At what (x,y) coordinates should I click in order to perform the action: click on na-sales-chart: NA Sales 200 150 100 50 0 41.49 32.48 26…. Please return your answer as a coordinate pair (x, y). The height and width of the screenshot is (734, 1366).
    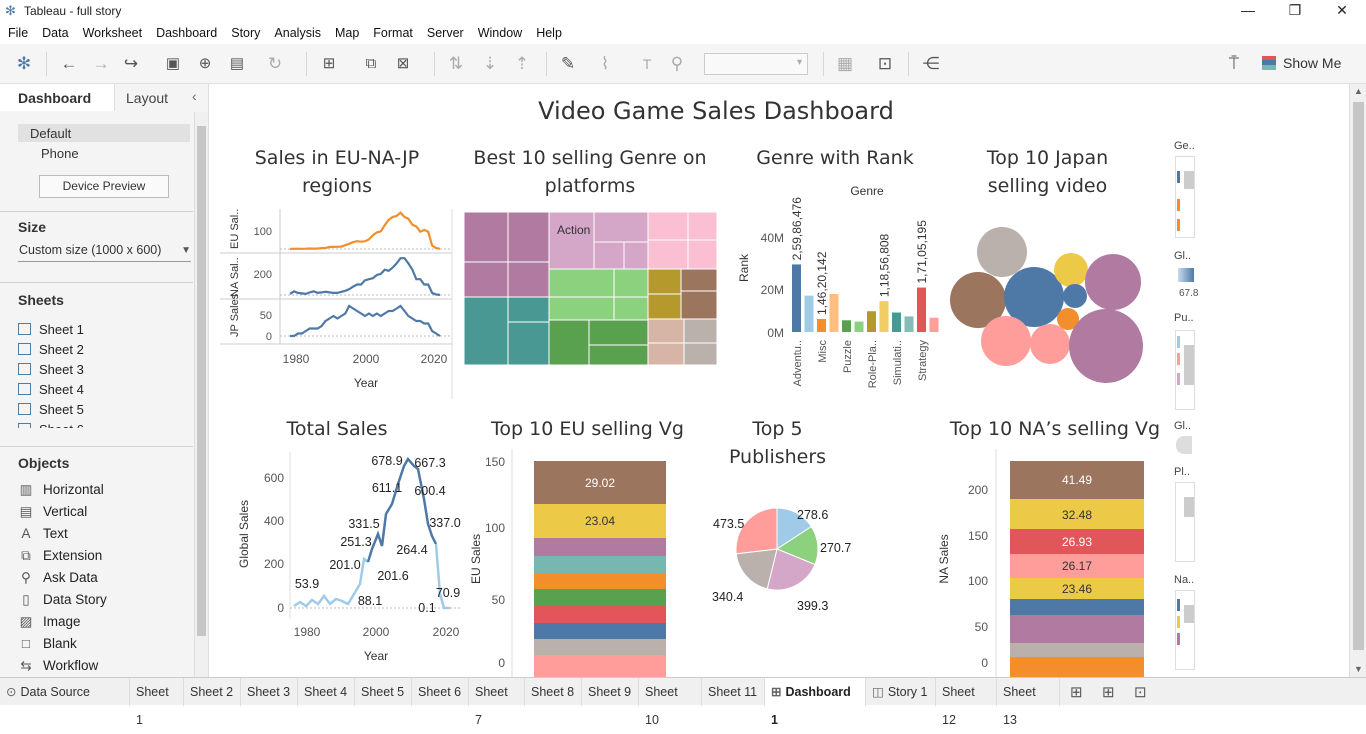
    Looking at the image, I should click on (1054, 563).